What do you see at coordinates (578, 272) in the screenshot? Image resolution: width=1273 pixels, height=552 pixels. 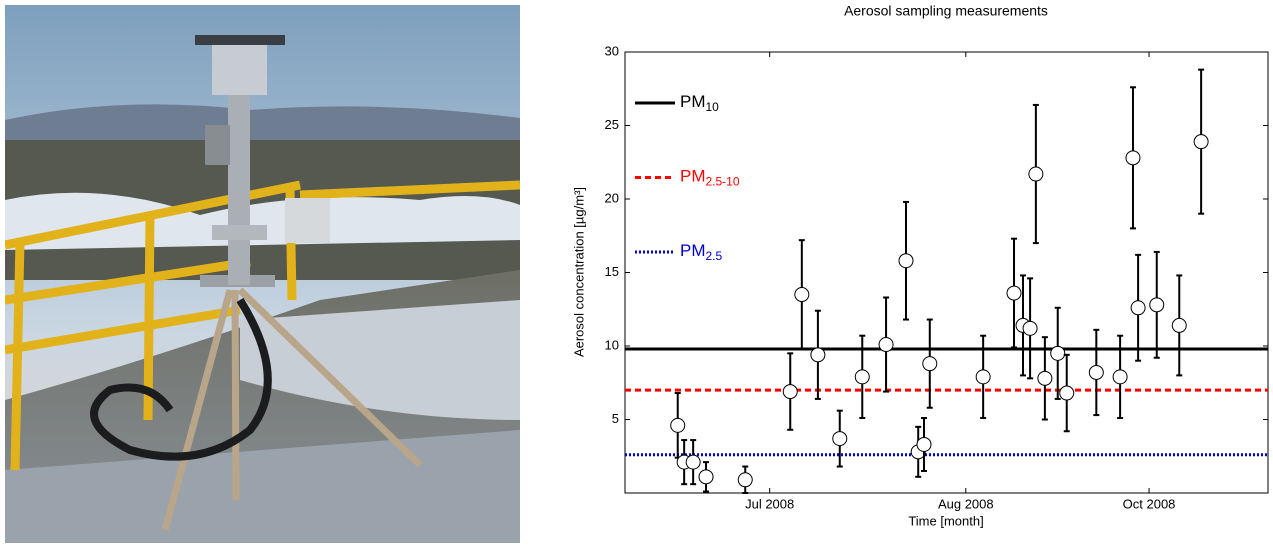 I see `y-axis-label: Aerosol concentration [µg/m³]` at bounding box center [578, 272].